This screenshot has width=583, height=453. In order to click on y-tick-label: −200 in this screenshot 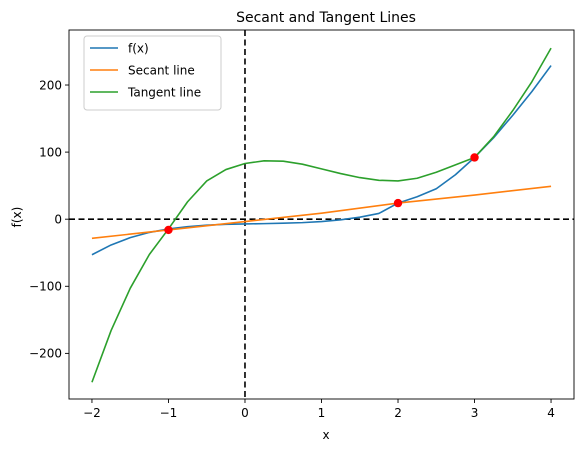, I will do `click(45, 354)`.